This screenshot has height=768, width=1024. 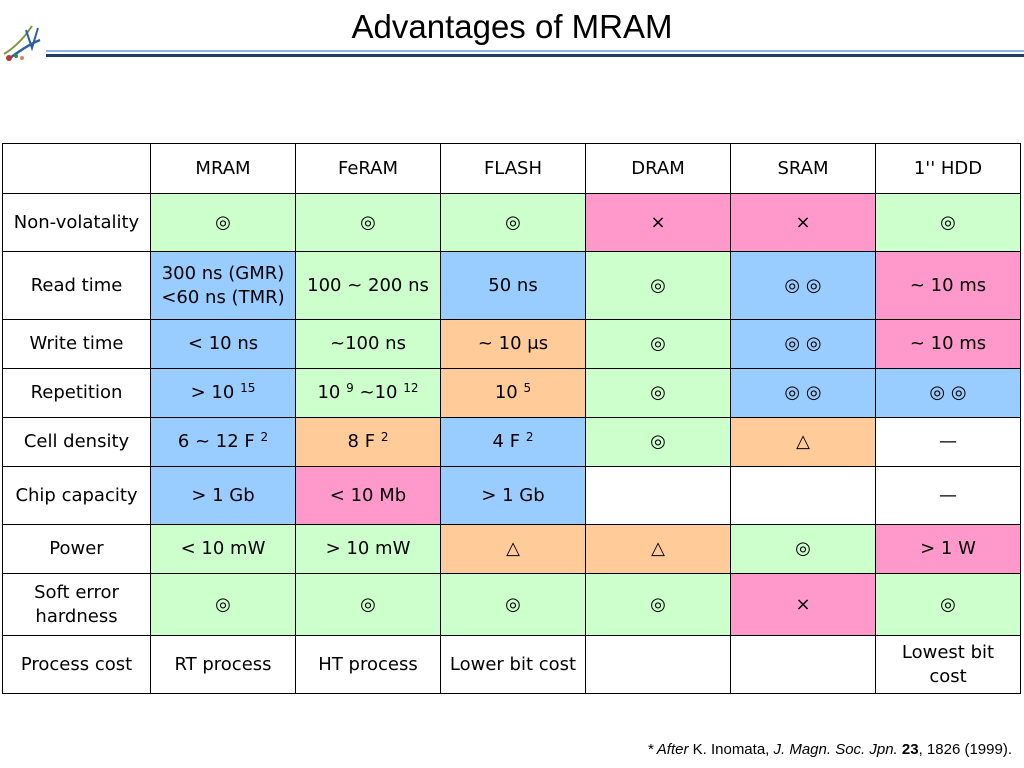 What do you see at coordinates (529, 437) in the screenshot?
I see `cell-density-flash-exp: 2` at bounding box center [529, 437].